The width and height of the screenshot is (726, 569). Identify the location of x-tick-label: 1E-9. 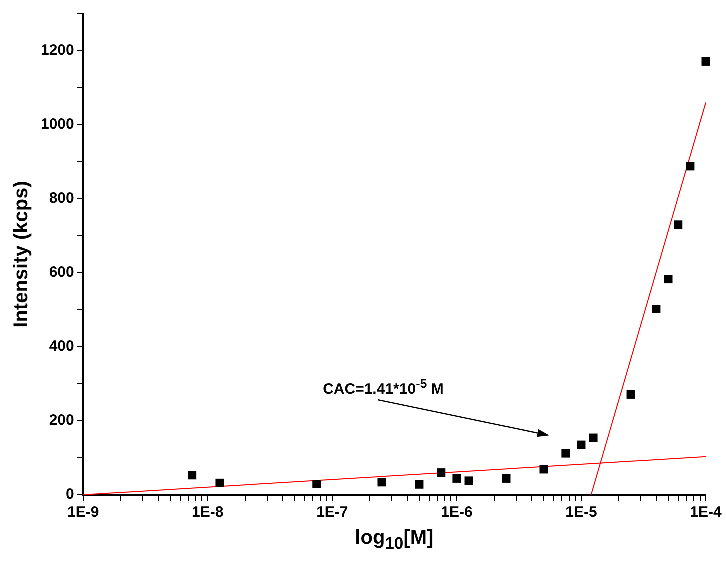
(84, 513).